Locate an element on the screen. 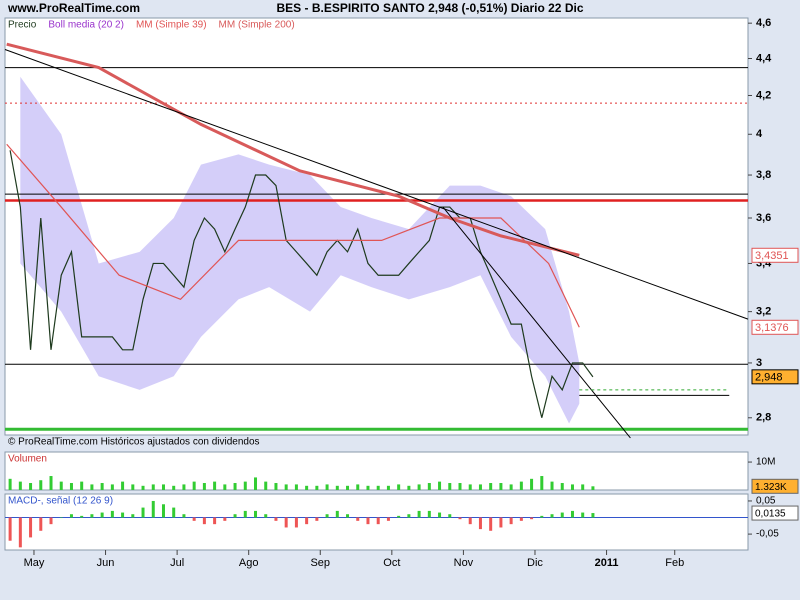 Image resolution: width=800 pixels, height=600 pixels. y-tick-label: 3,8 is located at coordinates (763, 175).